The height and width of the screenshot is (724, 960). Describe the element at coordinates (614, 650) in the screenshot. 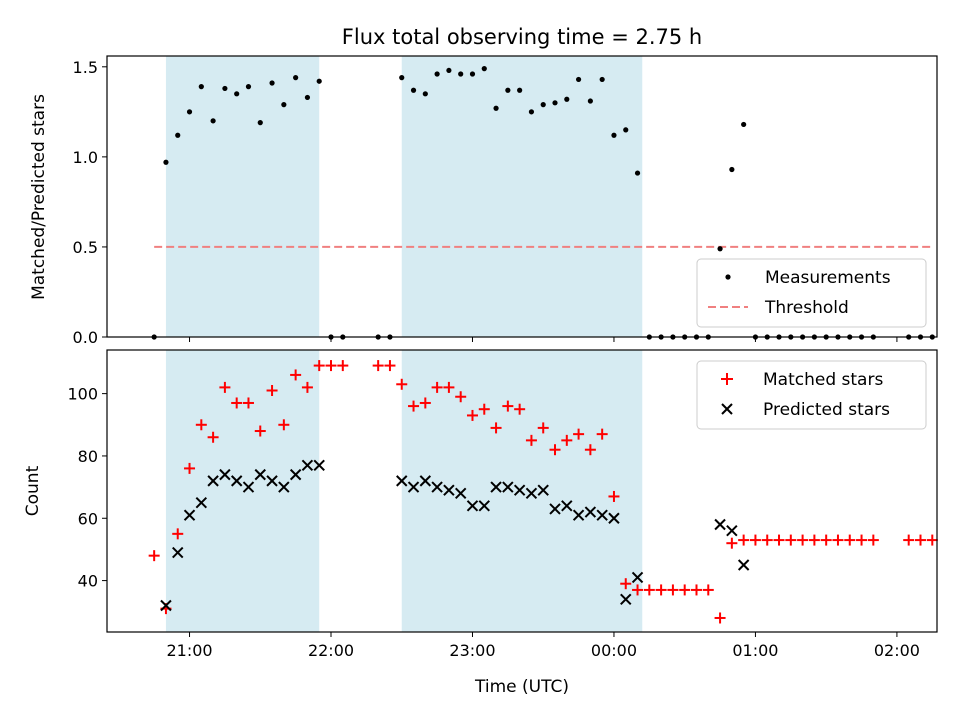

I see `x-tick-label: 00:00` at that location.